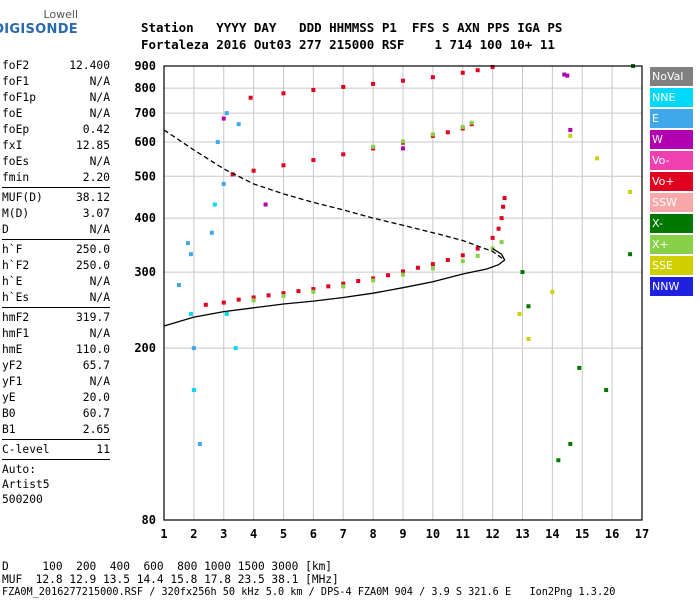 This screenshot has height=600, width=700. Describe the element at coordinates (9, 429) in the screenshot. I see `param-name: B1` at that location.